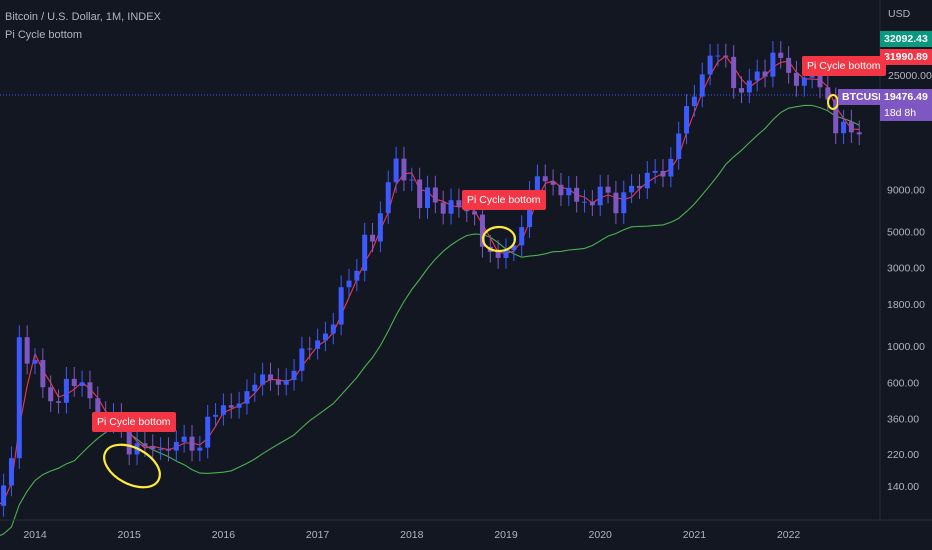  What do you see at coordinates (130, 535) in the screenshot?
I see `x-tick-label: 2015` at bounding box center [130, 535].